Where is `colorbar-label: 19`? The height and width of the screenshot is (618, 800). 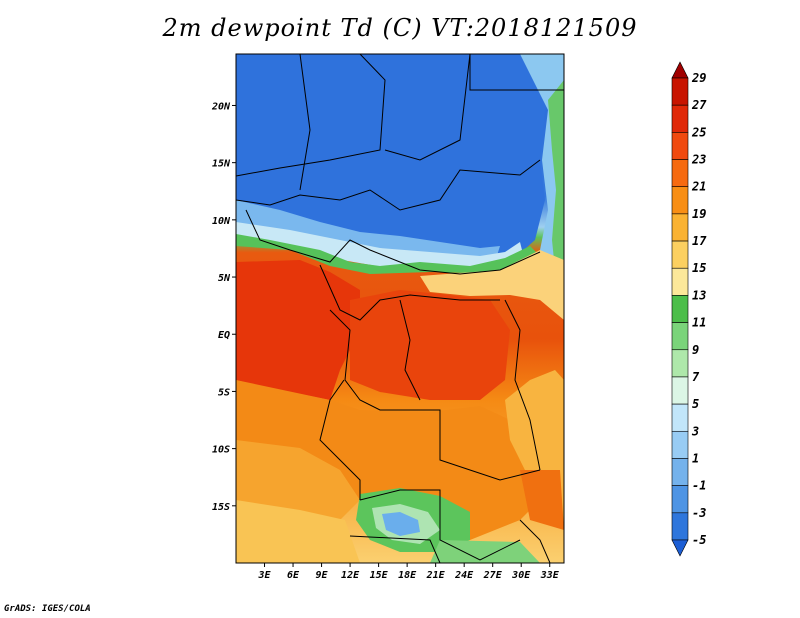 colorbar-label: 19 is located at coordinates (699, 214).